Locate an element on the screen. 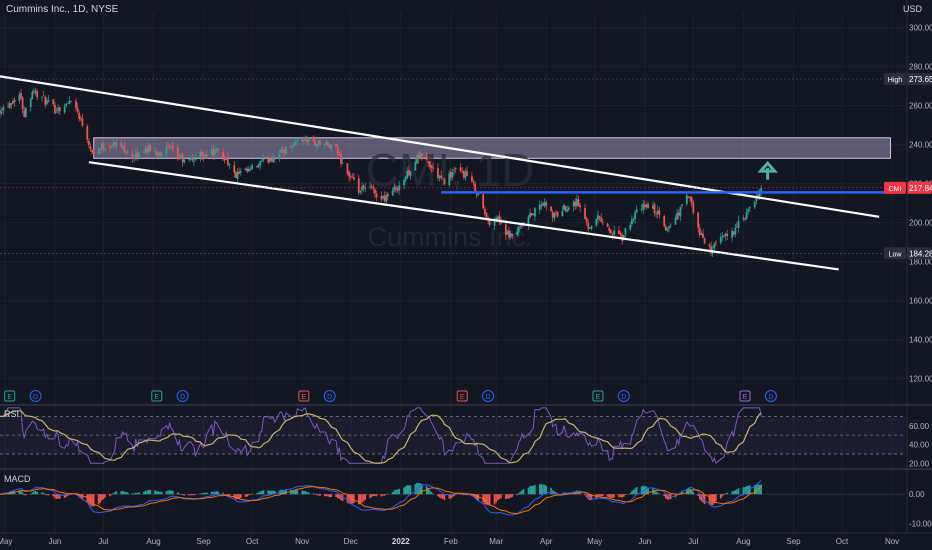 Image resolution: width=932 pixels, height=550 pixels. low-value-box is located at coordinates (919, 253).